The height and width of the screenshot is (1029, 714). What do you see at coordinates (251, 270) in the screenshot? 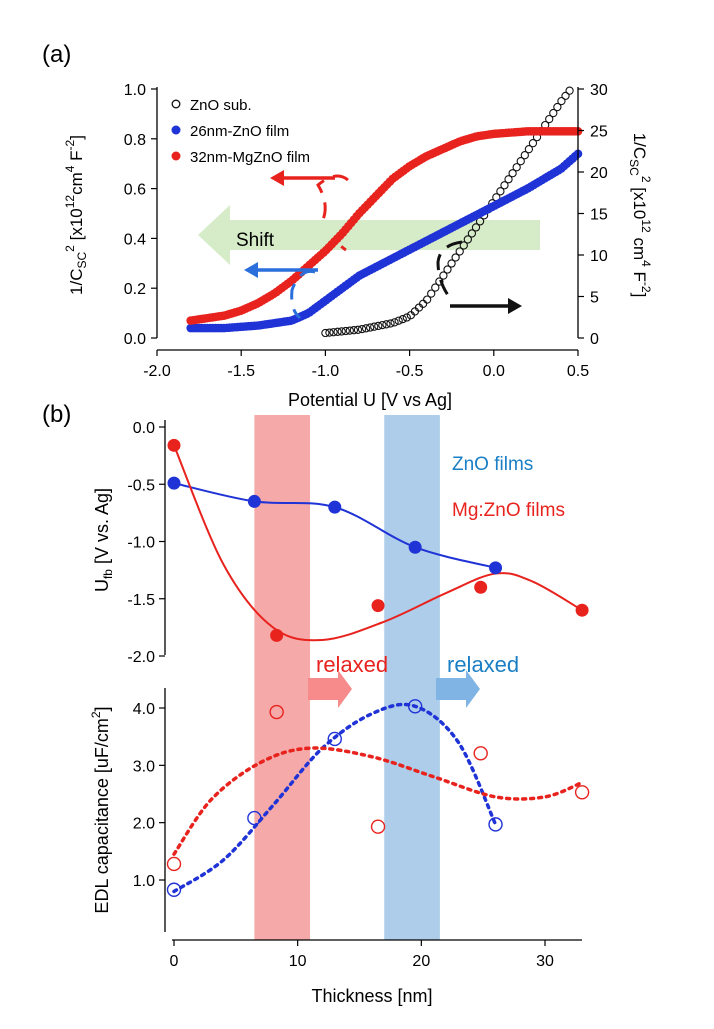
I see `blue-arrow-head` at bounding box center [251, 270].